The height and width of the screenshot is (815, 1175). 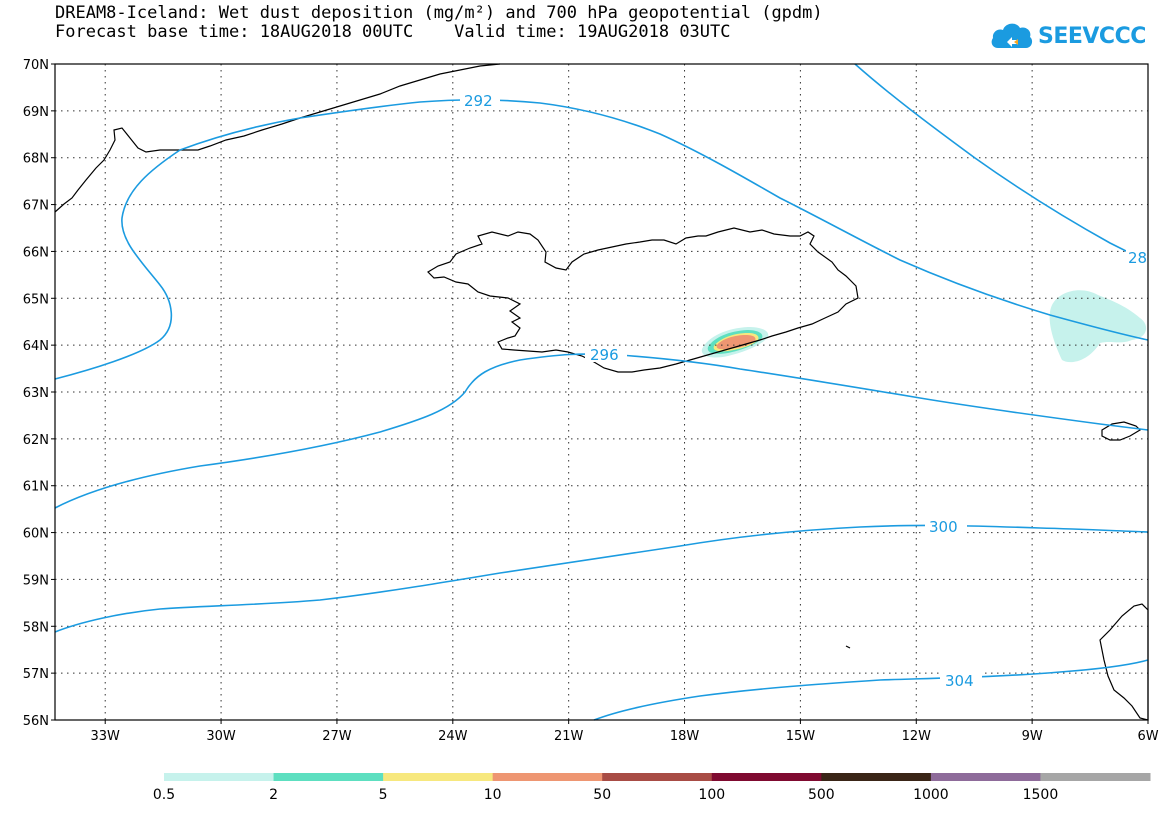 What do you see at coordinates (569, 736) in the screenshot?
I see `longitude-label: 21W` at bounding box center [569, 736].